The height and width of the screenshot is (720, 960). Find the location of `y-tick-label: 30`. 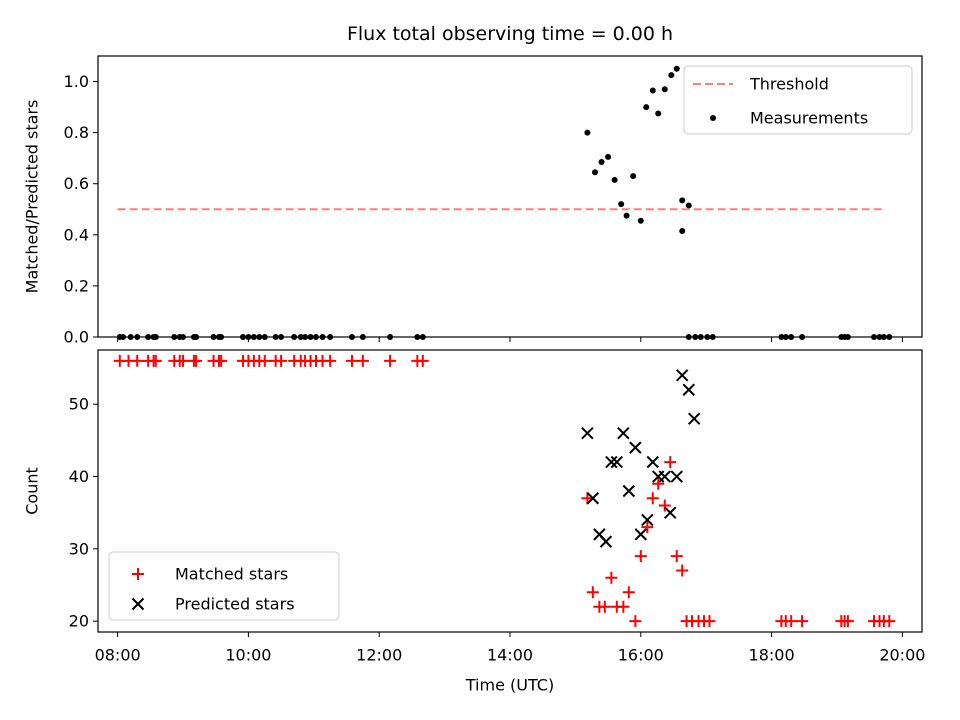

y-tick-label: 30 is located at coordinates (79, 548).